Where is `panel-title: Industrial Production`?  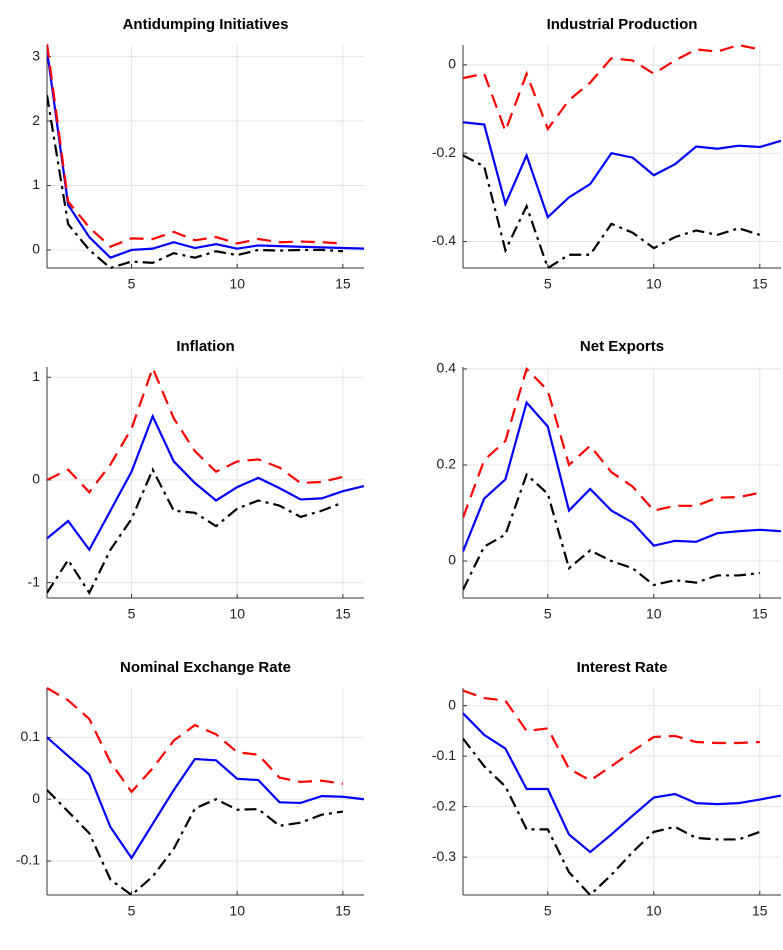 panel-title: Industrial Production is located at coordinates (622, 24).